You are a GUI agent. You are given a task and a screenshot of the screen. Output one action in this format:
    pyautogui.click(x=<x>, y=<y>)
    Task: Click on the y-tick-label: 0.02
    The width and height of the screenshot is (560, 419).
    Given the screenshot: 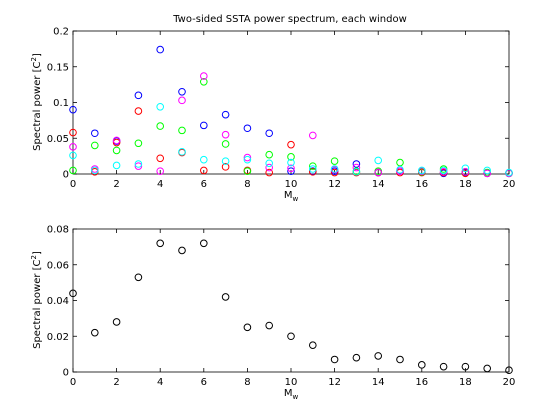 What is the action you would take?
    pyautogui.click(x=58, y=337)
    